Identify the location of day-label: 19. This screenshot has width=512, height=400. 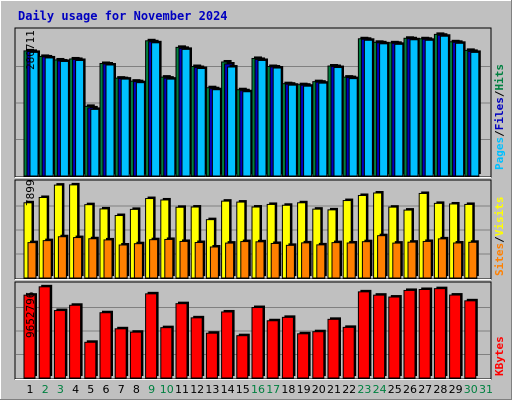
(304, 389).